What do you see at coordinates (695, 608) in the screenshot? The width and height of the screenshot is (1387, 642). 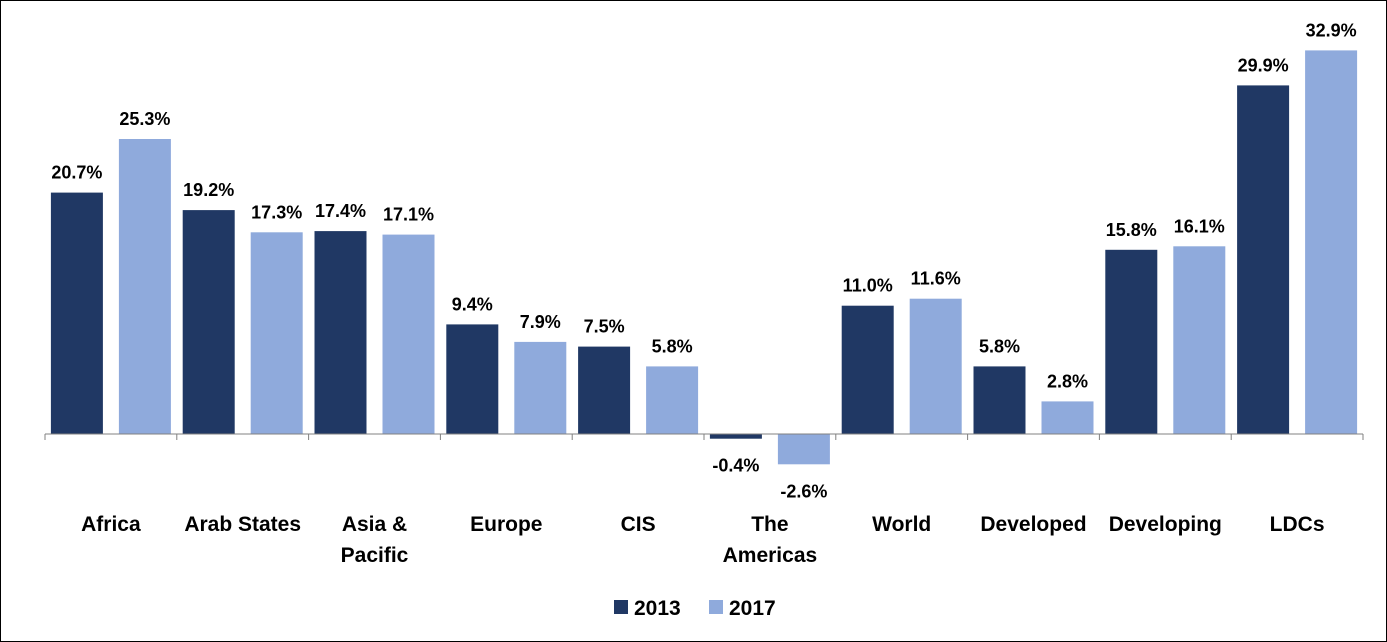 I see `legend: 2013 2017` at bounding box center [695, 608].